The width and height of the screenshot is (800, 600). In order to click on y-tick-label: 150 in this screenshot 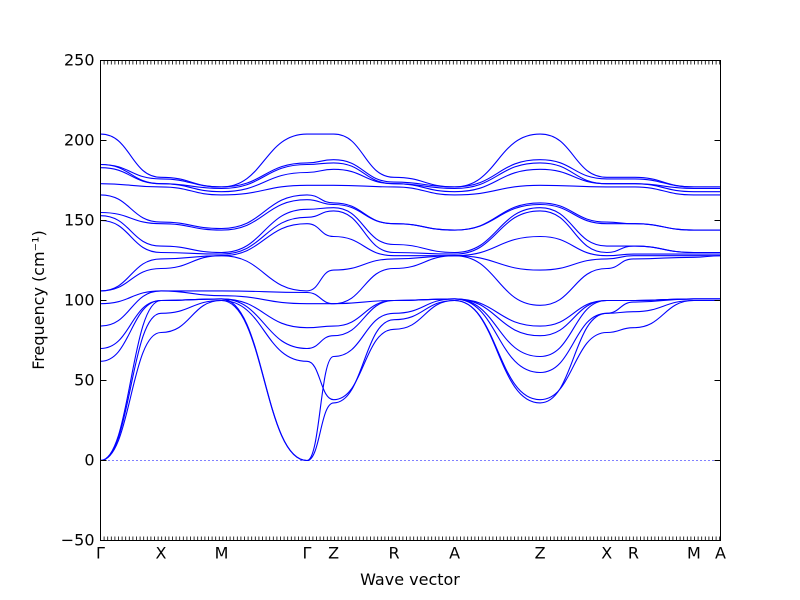, I will do `click(79, 220)`.